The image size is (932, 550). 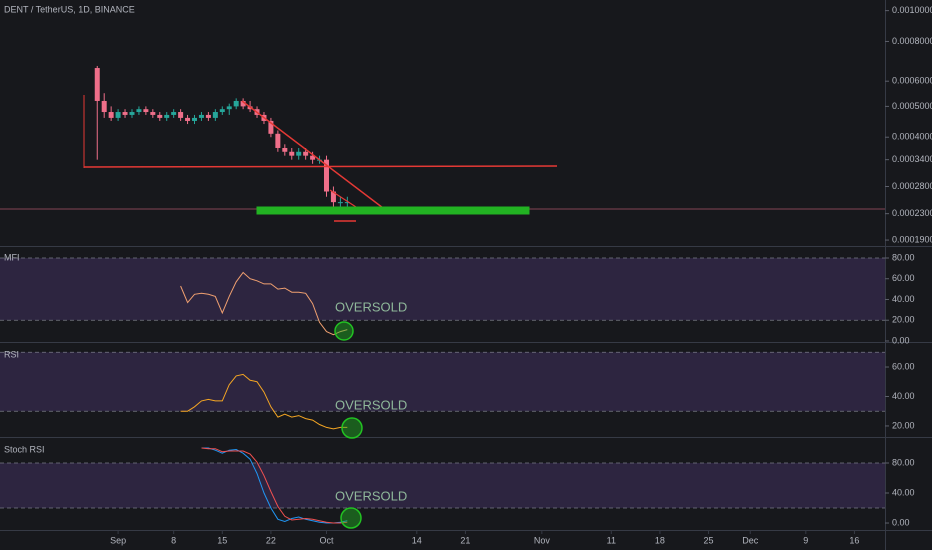 What do you see at coordinates (11, 354) in the screenshot?
I see `pane-title: RSI` at bounding box center [11, 354].